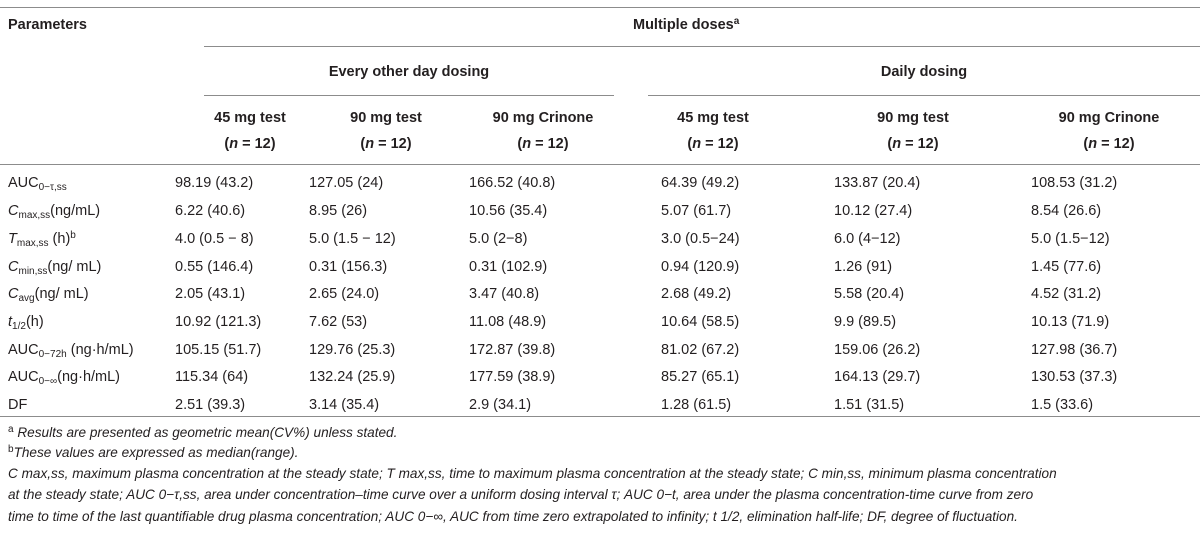 This screenshot has width=1200, height=536. Describe the element at coordinates (863, 267) in the screenshot. I see `table-cell: 1.26 (91)` at that location.